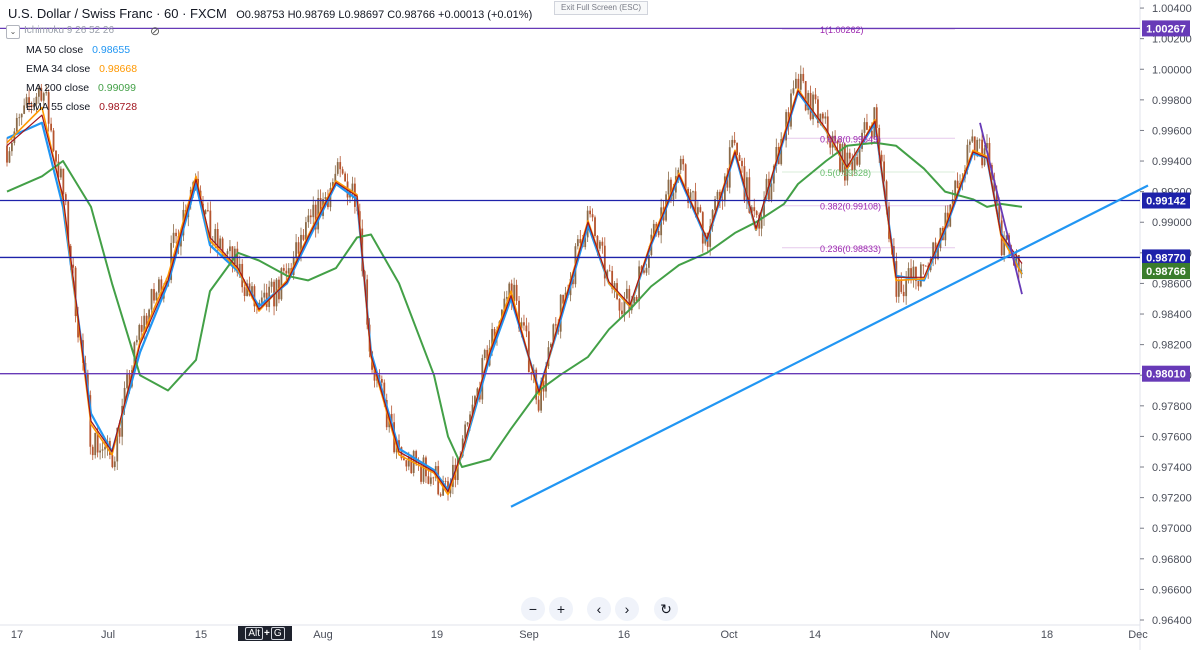  Describe the element at coordinates (1172, 407) in the screenshot. I see `y-tick-label: 0.97800` at that location.